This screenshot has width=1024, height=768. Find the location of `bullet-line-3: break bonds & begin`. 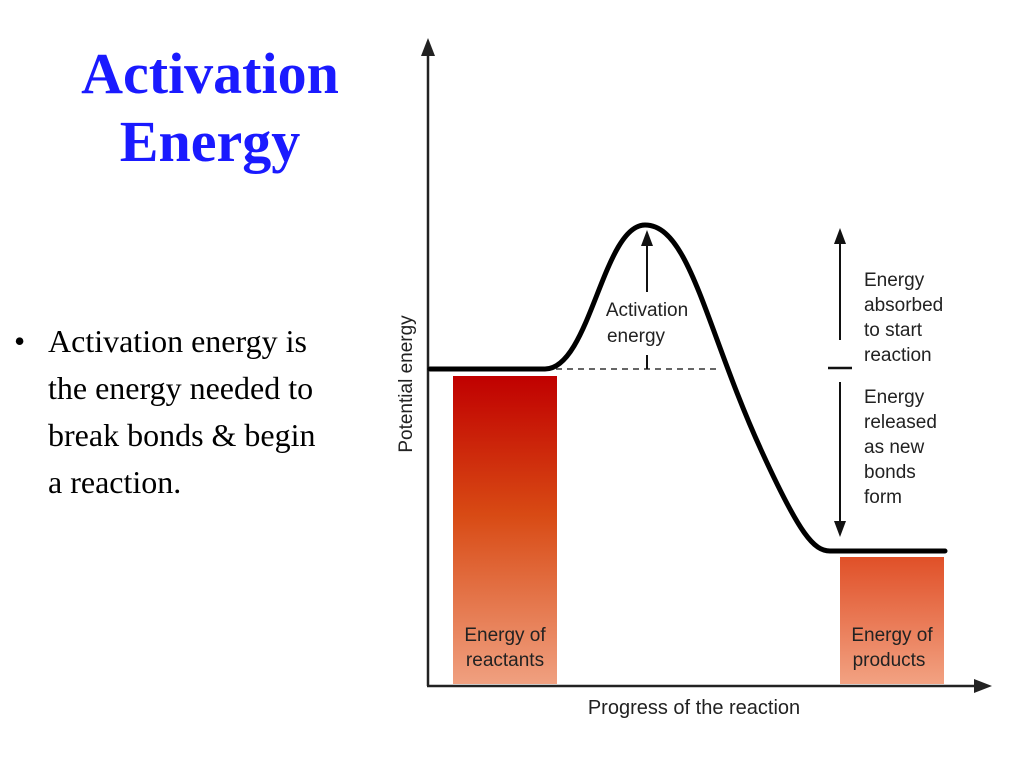

bullet-line-3: break bonds & begin is located at coordinates (182, 435).